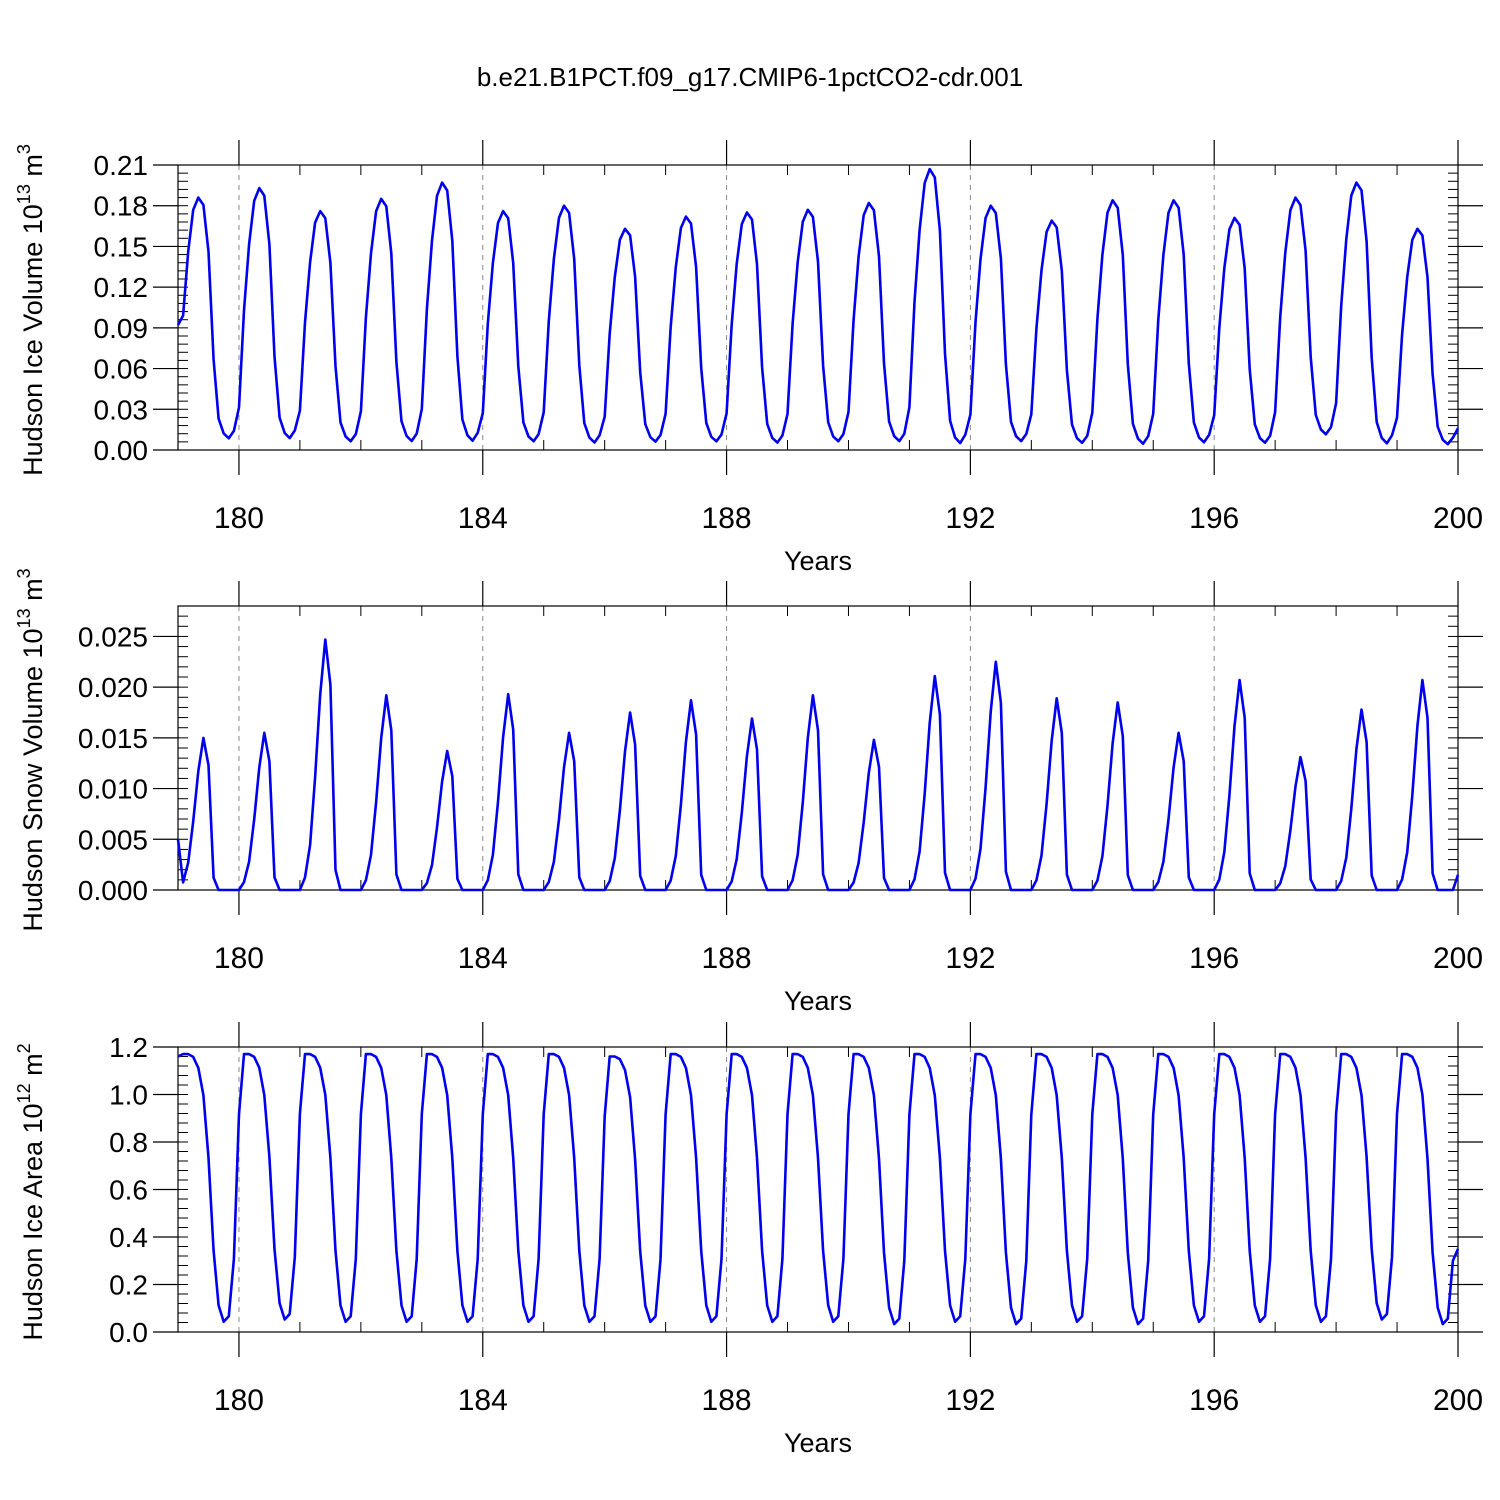  What do you see at coordinates (121, 409) in the screenshot?
I see `y-tick-label: 0.03` at bounding box center [121, 409].